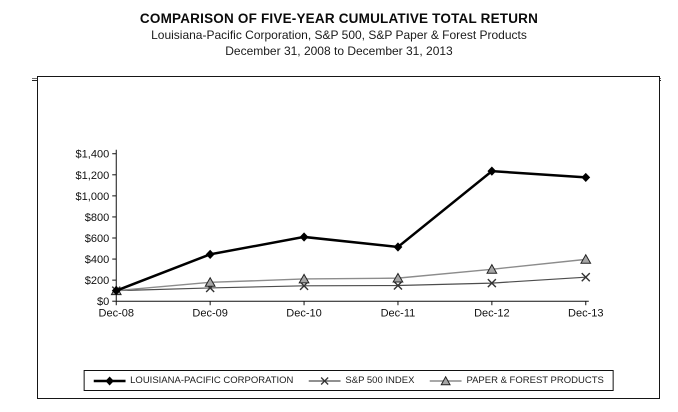  I want to click on y-axis-tick-label: $1,000, so click(93, 197).